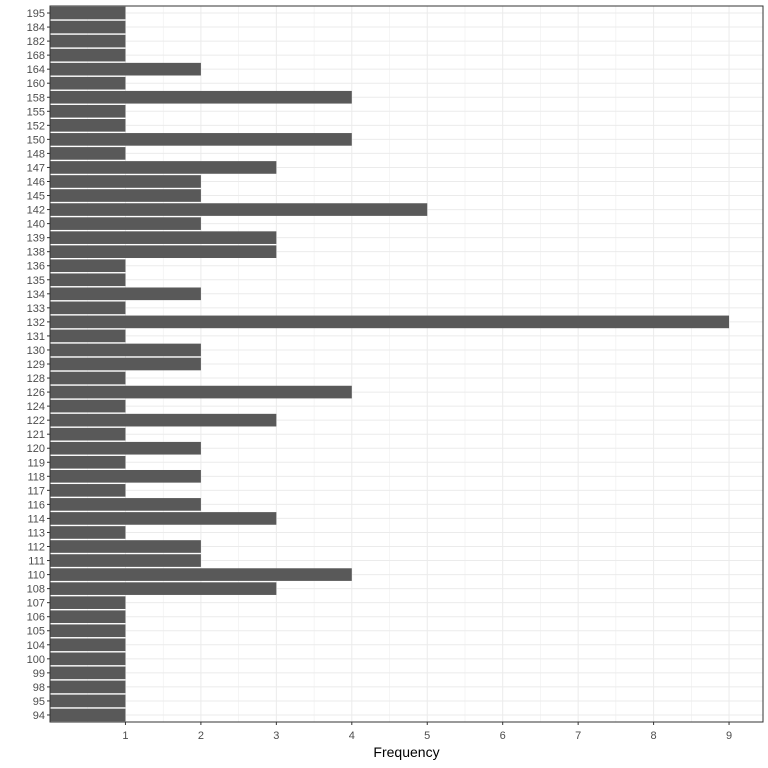 Image resolution: width=768 pixels, height=768 pixels. What do you see at coordinates (39, 702) in the screenshot?
I see `y-tick-label-95: 95` at bounding box center [39, 702].